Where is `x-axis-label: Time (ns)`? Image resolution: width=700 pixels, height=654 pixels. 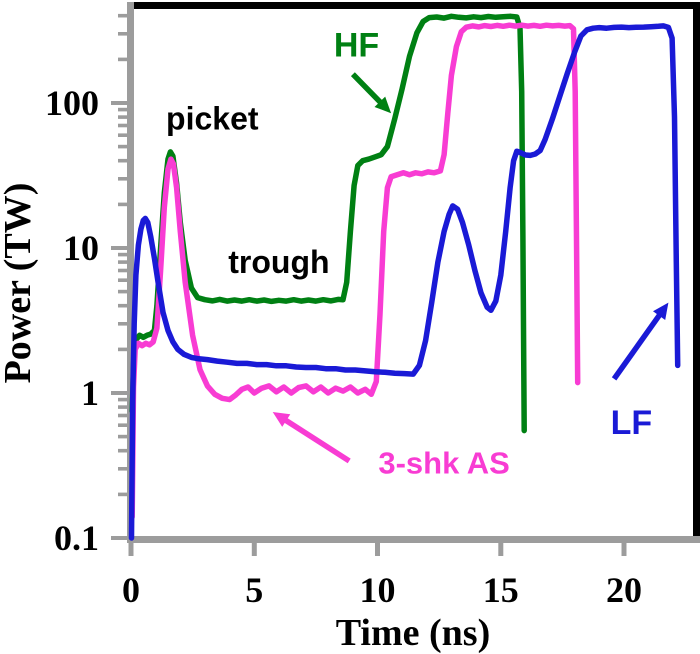
x-axis-label: Time (ns) is located at coordinates (413, 633).